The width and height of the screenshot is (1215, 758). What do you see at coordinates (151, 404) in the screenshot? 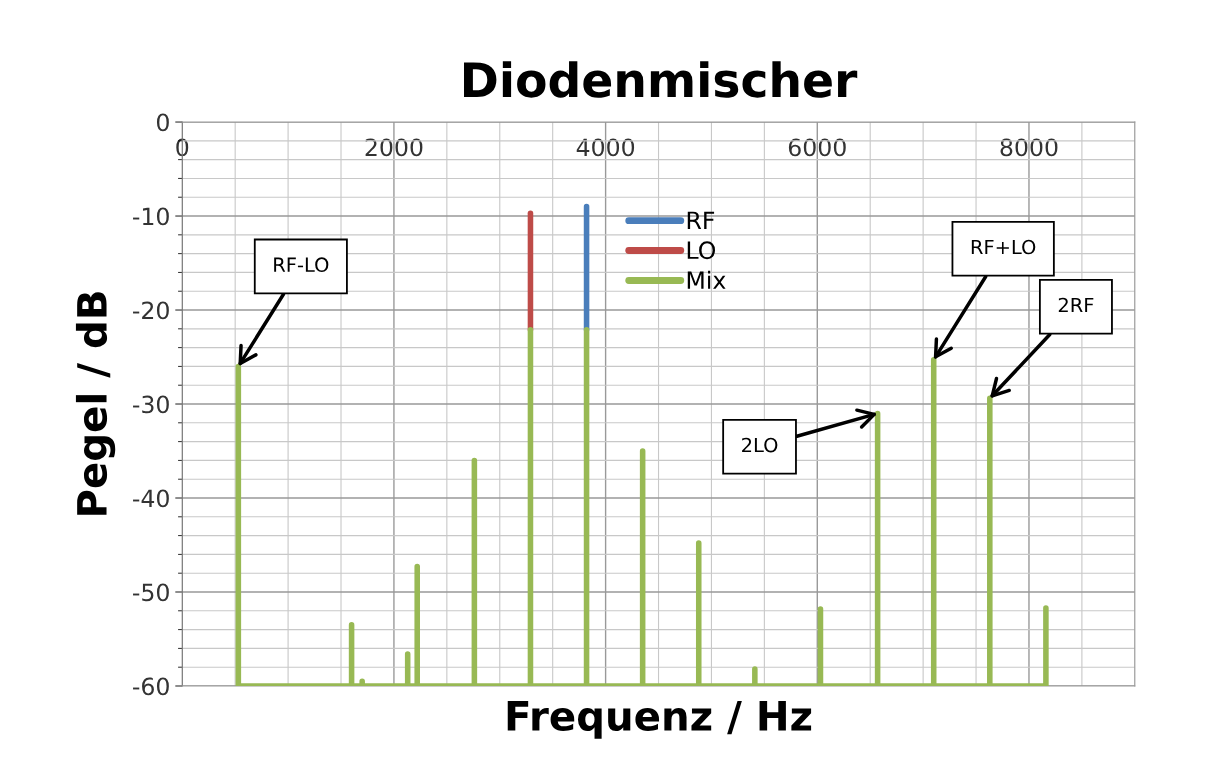
I see `y-tick-label: -30` at bounding box center [151, 404].